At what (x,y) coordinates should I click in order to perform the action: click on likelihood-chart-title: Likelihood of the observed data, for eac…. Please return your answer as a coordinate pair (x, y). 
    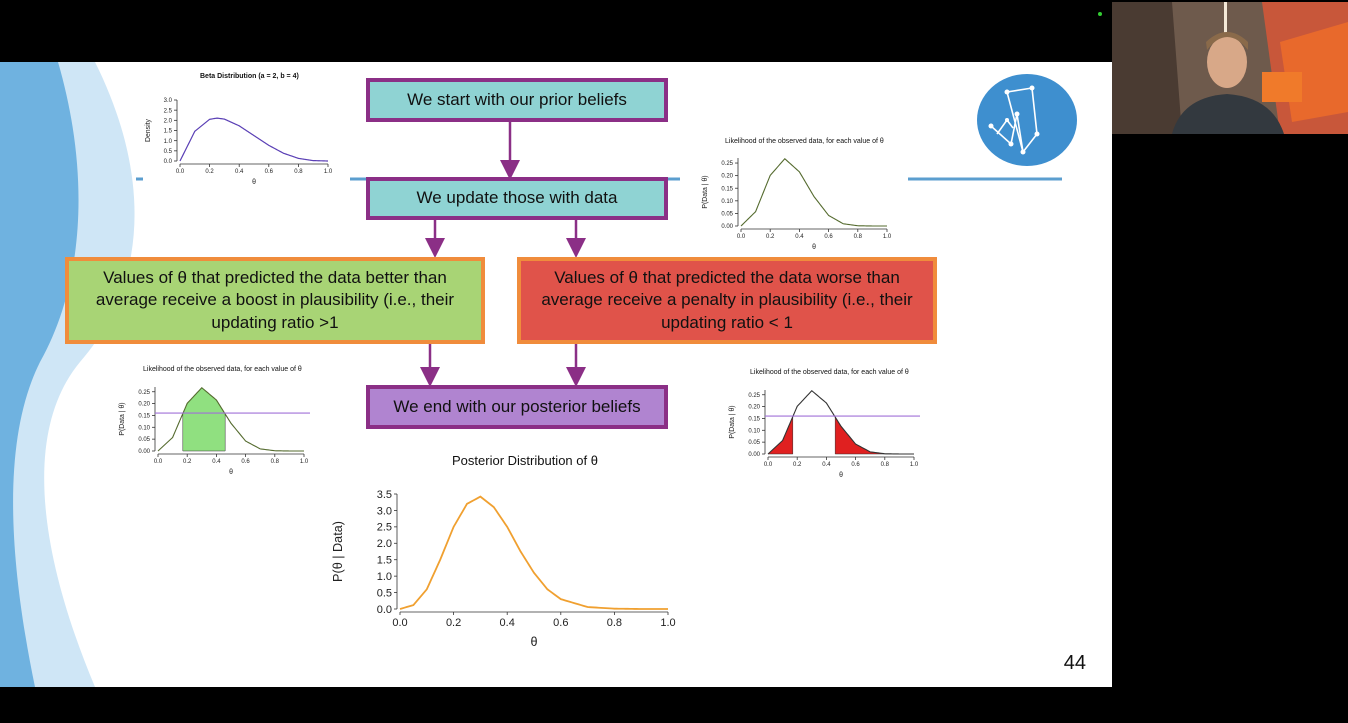
    Looking at the image, I should click on (804, 141).